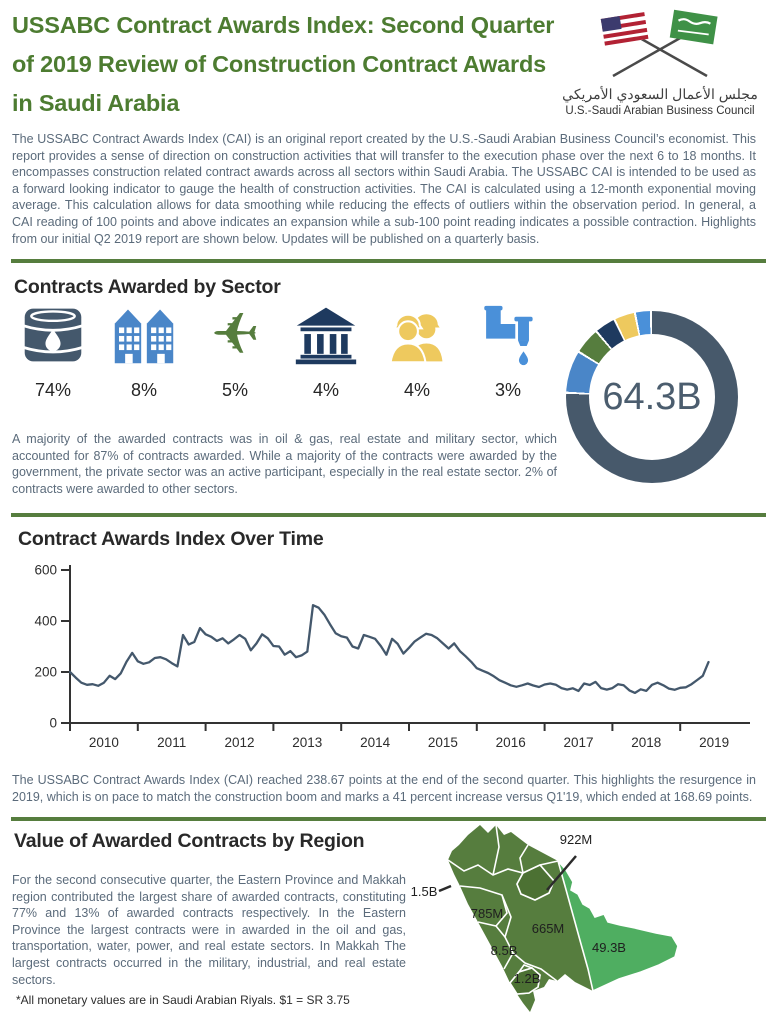 This screenshot has width=768, height=1030. I want to click on svg-text: 2010, so click(104, 742).